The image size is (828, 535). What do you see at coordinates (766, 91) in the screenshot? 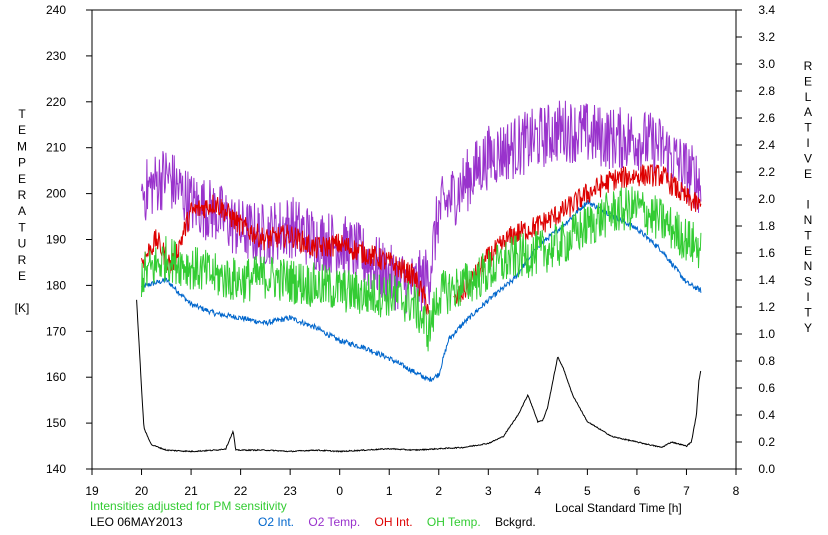
I see `right-tick-label: 2.8` at bounding box center [766, 91].